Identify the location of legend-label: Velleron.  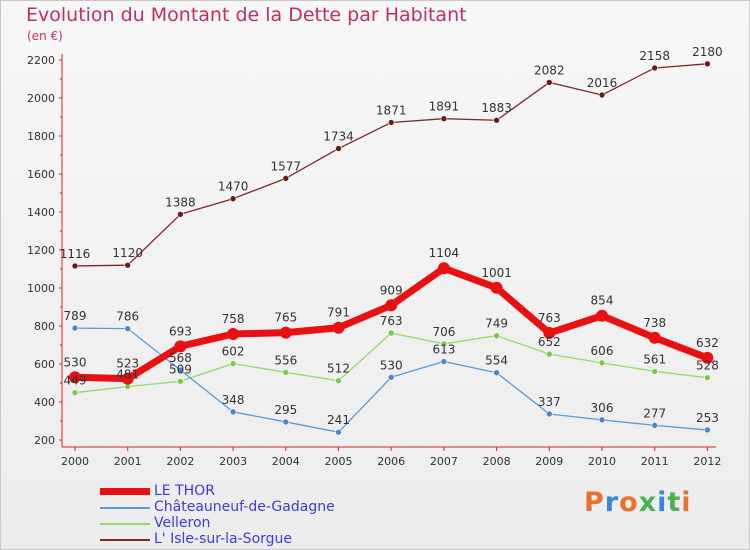
(182, 523).